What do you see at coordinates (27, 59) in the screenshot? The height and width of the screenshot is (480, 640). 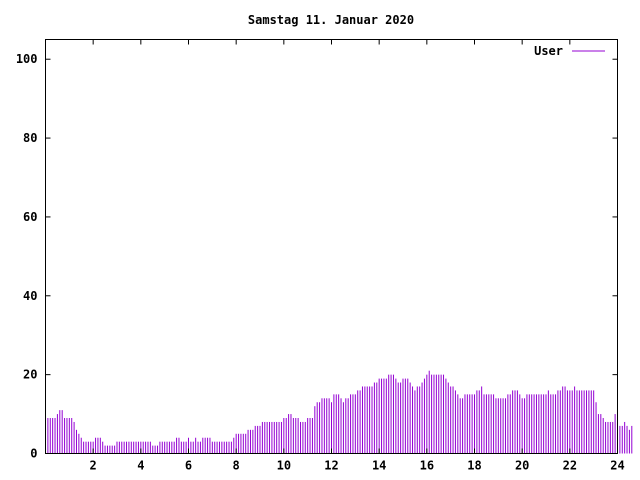 I see `y-tick-label: 100` at bounding box center [27, 59].